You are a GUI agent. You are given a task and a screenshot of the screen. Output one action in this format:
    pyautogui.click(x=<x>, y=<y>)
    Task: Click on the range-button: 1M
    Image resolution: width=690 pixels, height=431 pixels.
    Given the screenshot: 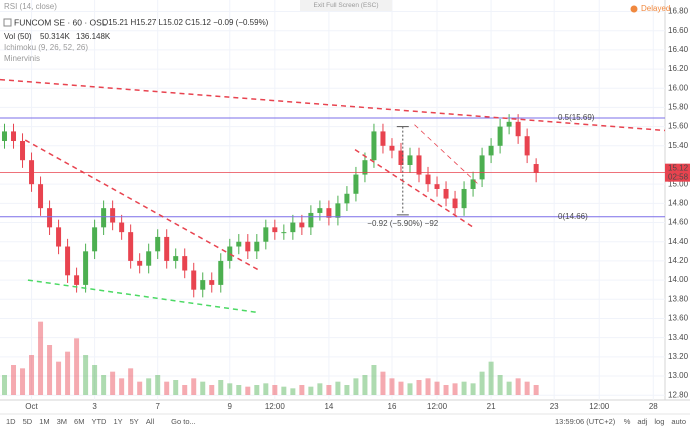 What is the action you would take?
    pyautogui.click(x=44, y=421)
    